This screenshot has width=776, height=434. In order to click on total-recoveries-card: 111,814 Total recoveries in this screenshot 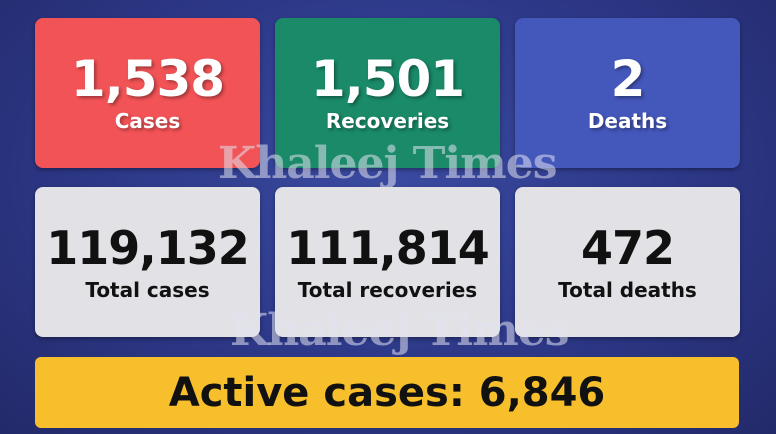, I will do `click(387, 262)`.